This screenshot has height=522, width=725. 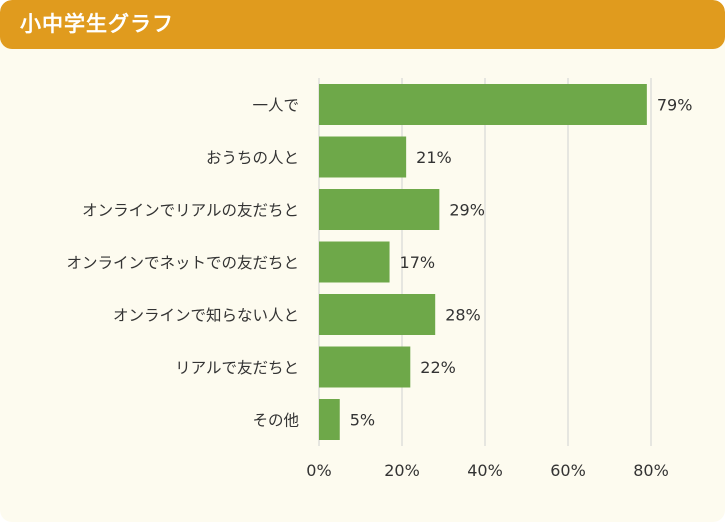 I want to click on value-label: 22%, so click(x=438, y=367).